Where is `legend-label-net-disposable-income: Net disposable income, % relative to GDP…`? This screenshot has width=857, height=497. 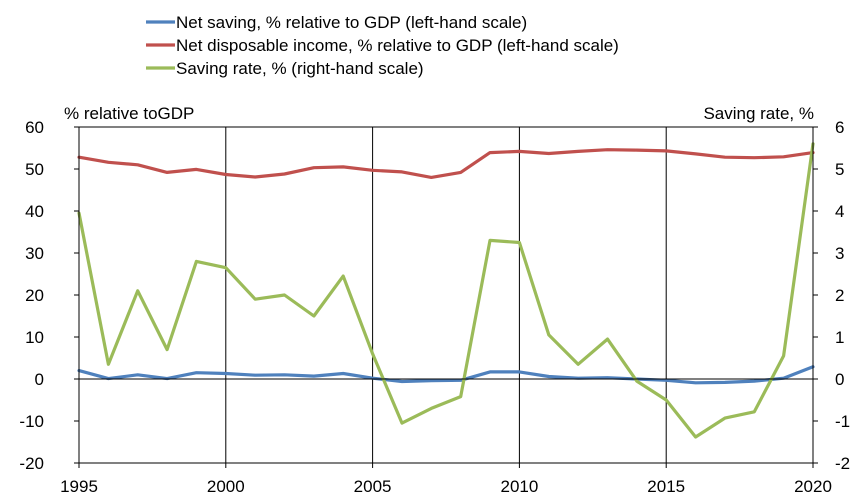
legend-label-net-disposable-income: Net disposable income, % relative to GDP… is located at coordinates (397, 45).